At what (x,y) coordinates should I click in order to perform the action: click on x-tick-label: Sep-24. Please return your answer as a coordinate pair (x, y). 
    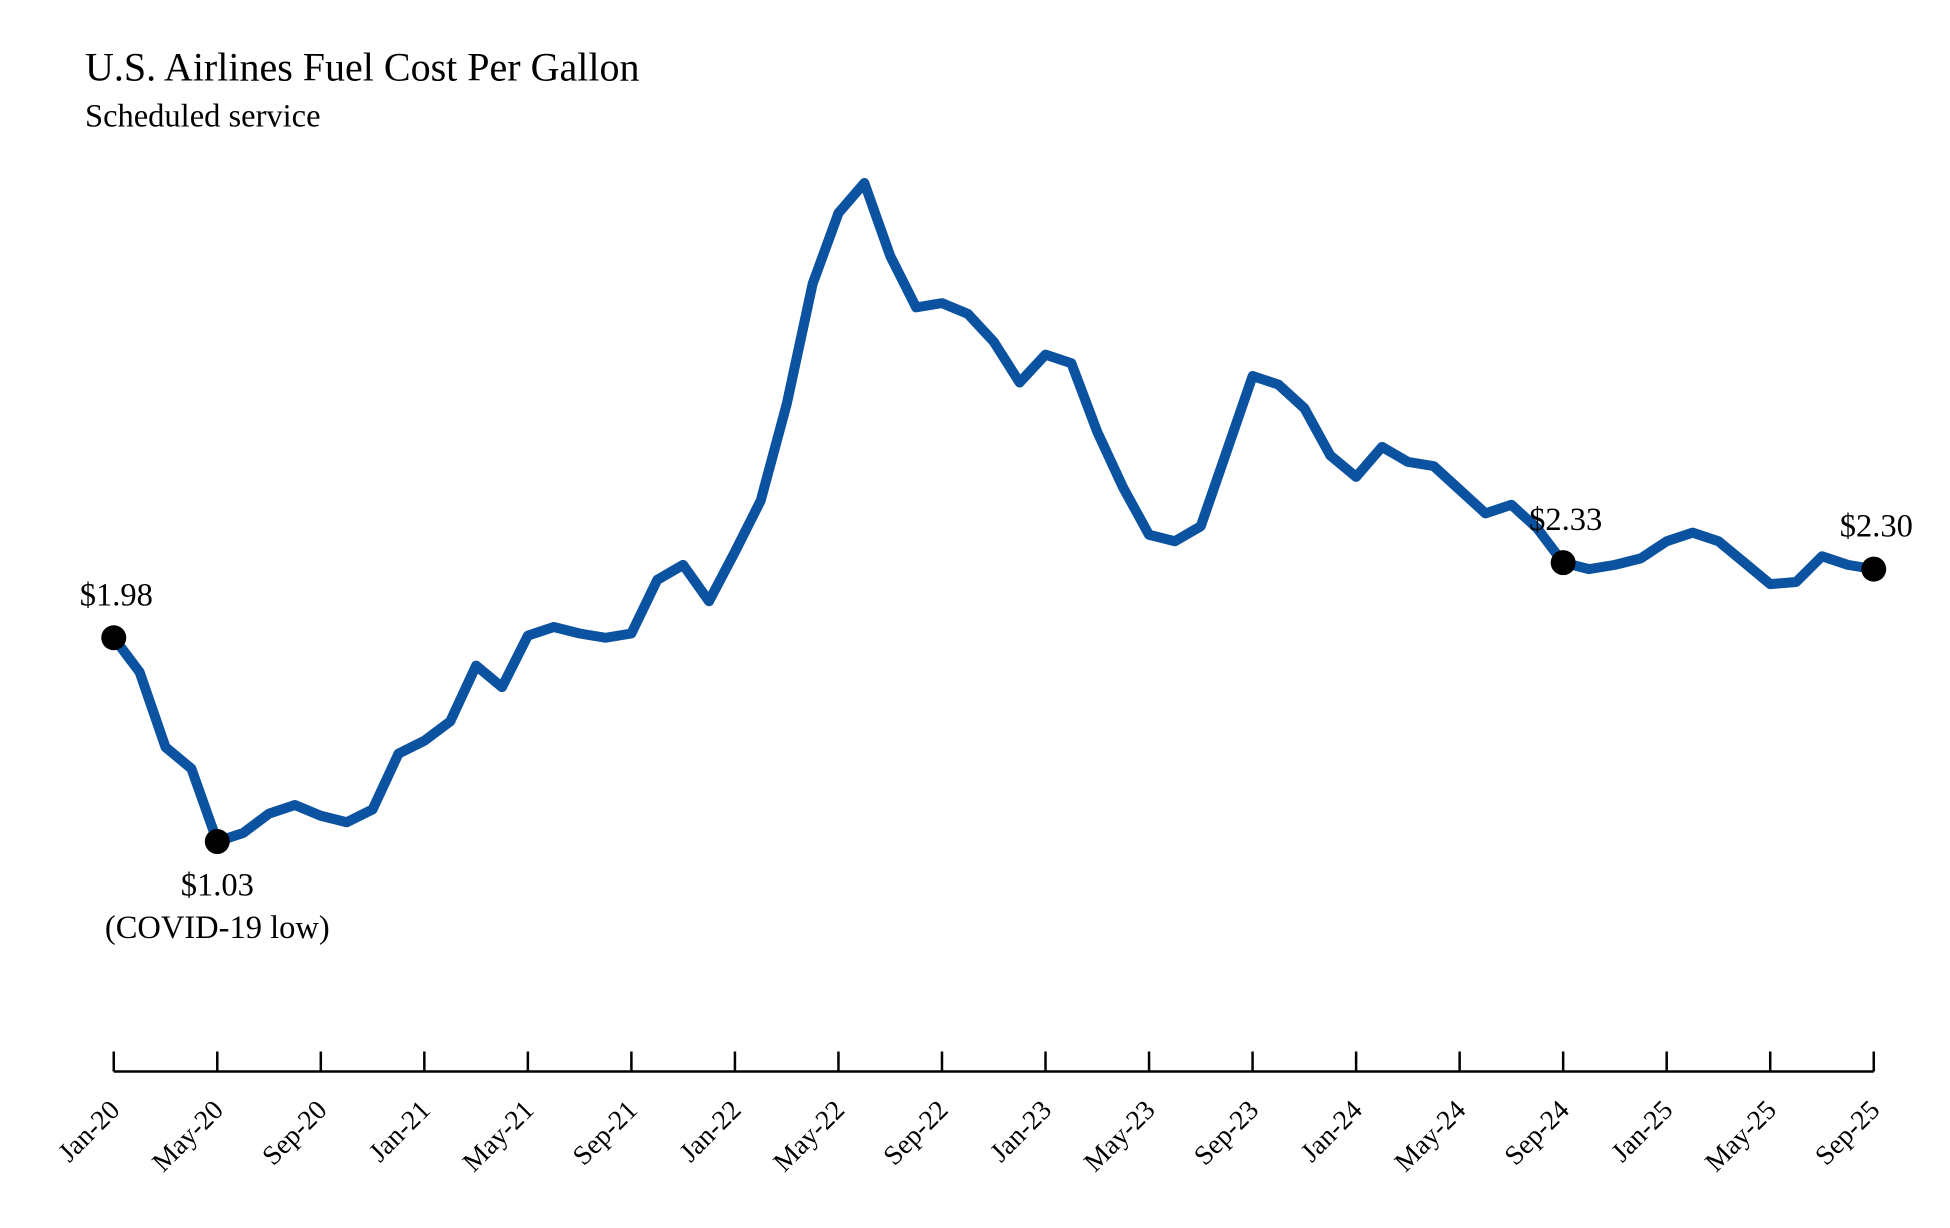
    Looking at the image, I should click on (1536, 1132).